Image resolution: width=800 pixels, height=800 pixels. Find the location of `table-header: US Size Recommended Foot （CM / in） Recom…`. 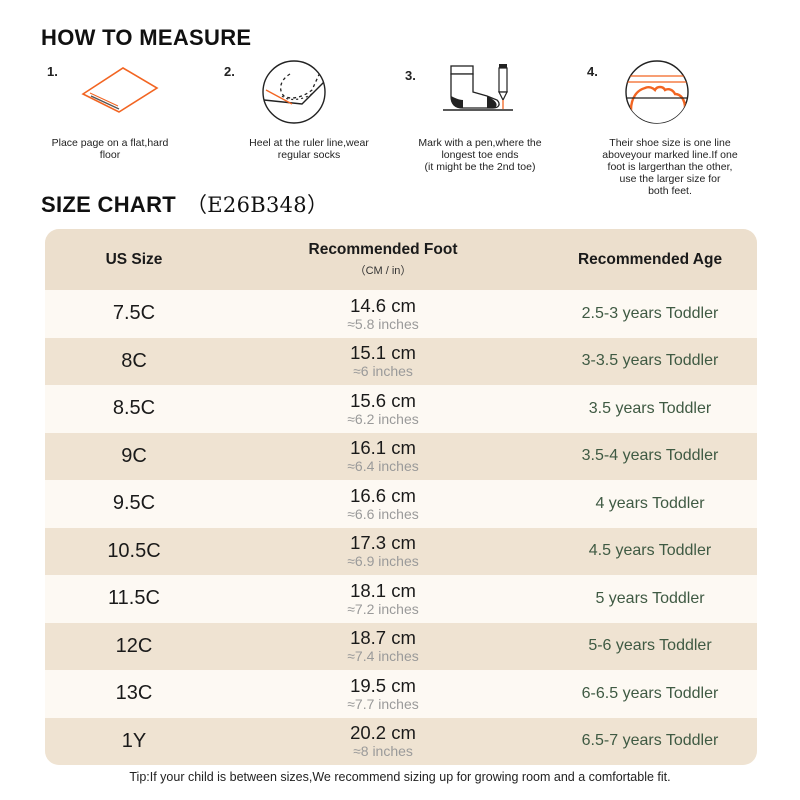

table-header: US Size Recommended Foot （CM / in） Recom… is located at coordinates (401, 259).